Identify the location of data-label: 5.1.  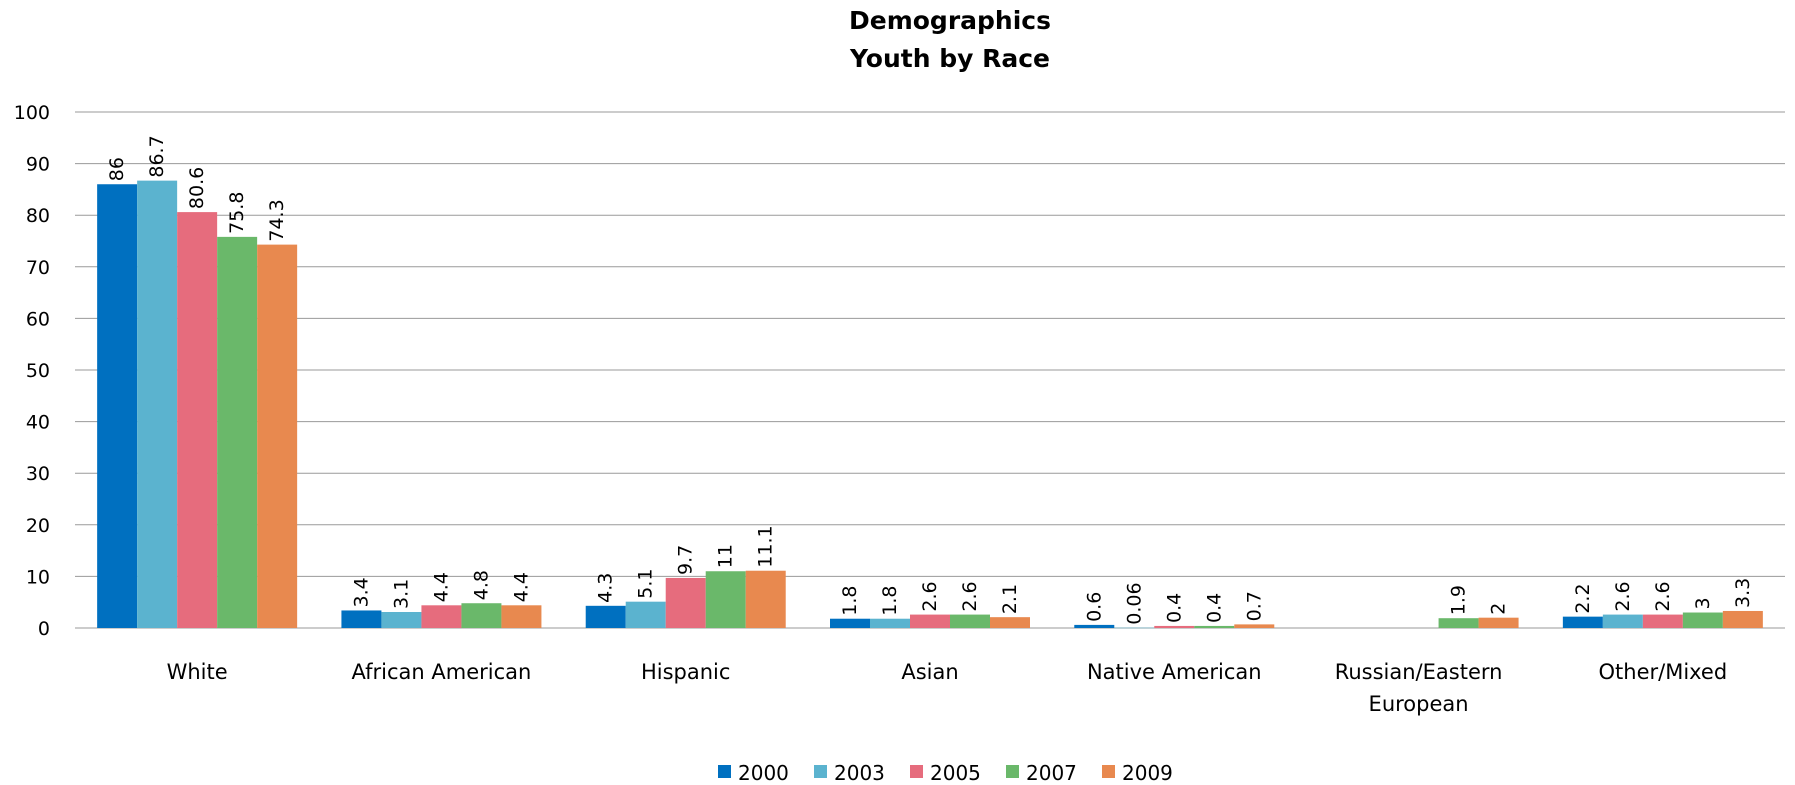
(646, 583).